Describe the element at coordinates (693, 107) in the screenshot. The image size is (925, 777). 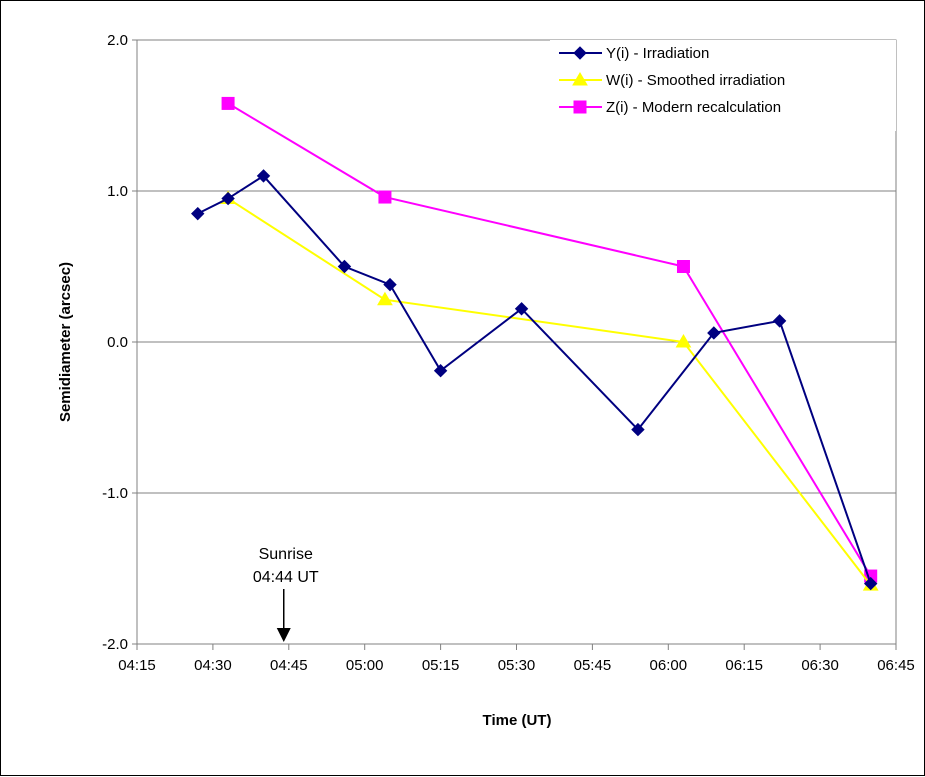
I see `legend-label: Z(i) - Modern recalculation` at that location.